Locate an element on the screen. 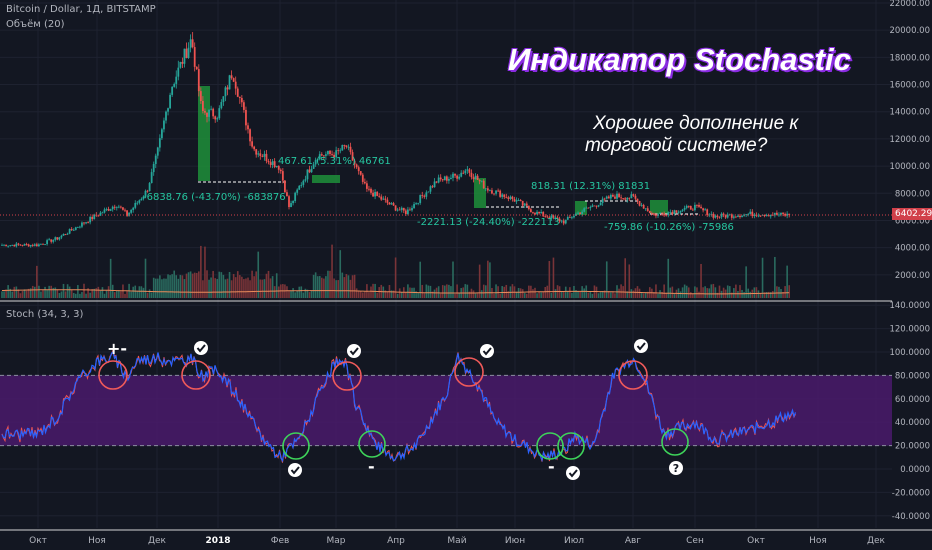 This screenshot has height=550, width=932. range-annotation-5: -759.86 (-10.26%) -75986 is located at coordinates (669, 227).